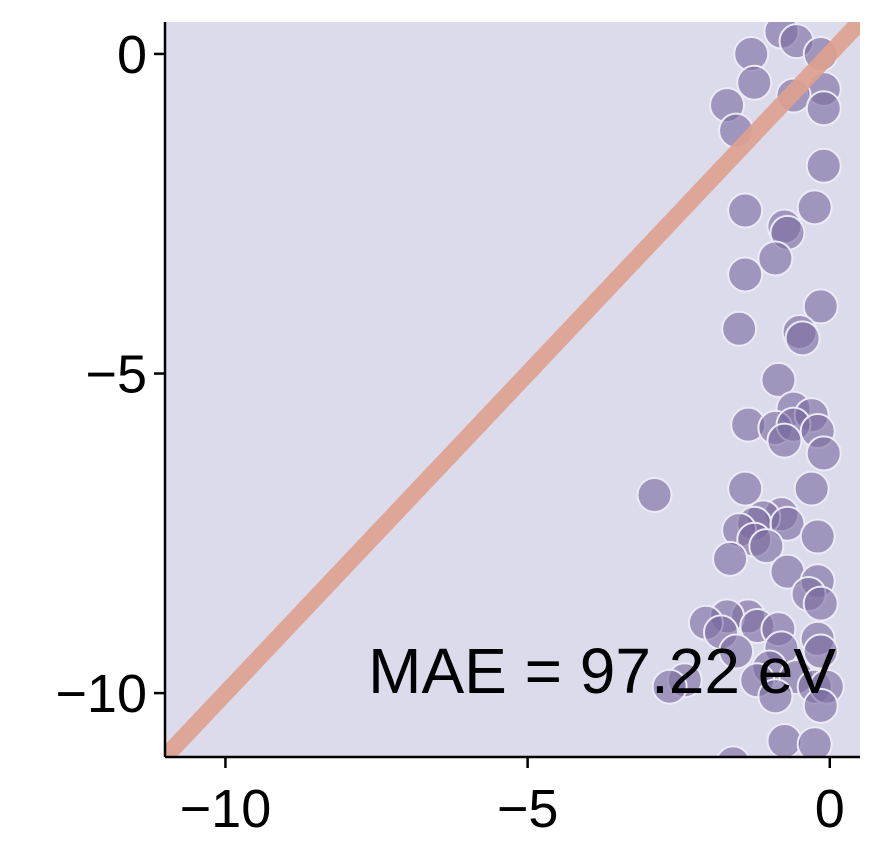 The image size is (892, 842). Describe the element at coordinates (116, 375) in the screenshot. I see `y-tick-label: −5` at that location.